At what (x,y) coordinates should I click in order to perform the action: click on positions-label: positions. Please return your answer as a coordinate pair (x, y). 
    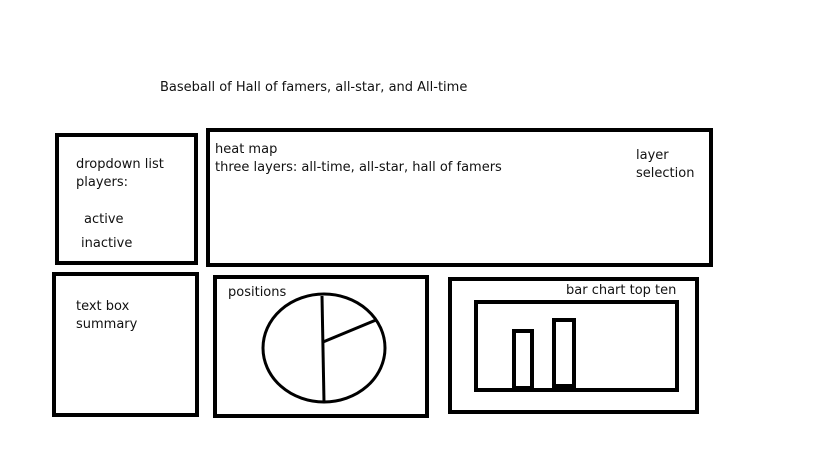
    Looking at the image, I should click on (257, 292).